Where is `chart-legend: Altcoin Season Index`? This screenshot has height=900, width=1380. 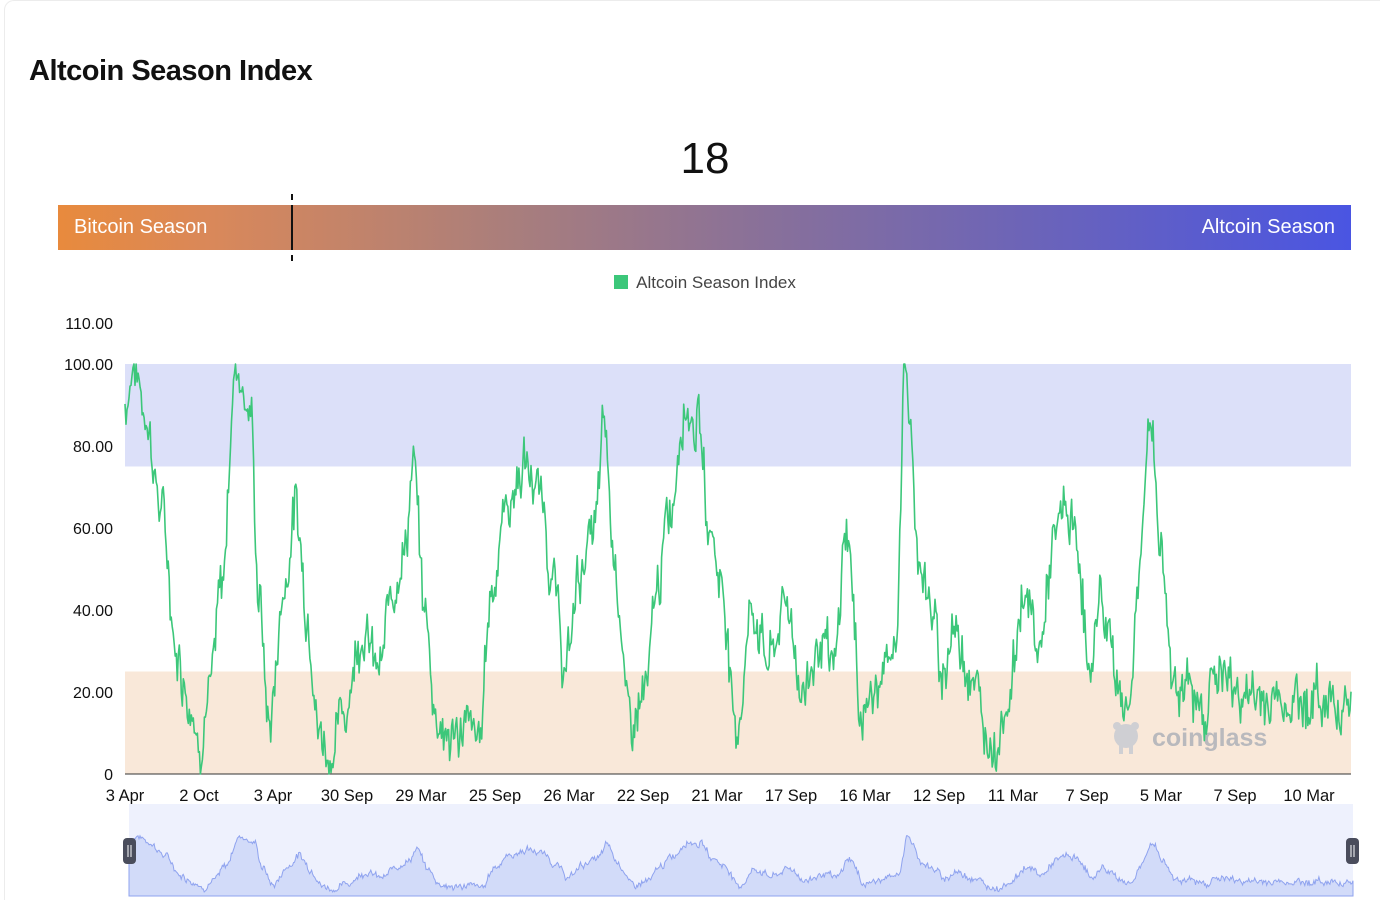 chart-legend: Altcoin Season Index is located at coordinates (690, 283).